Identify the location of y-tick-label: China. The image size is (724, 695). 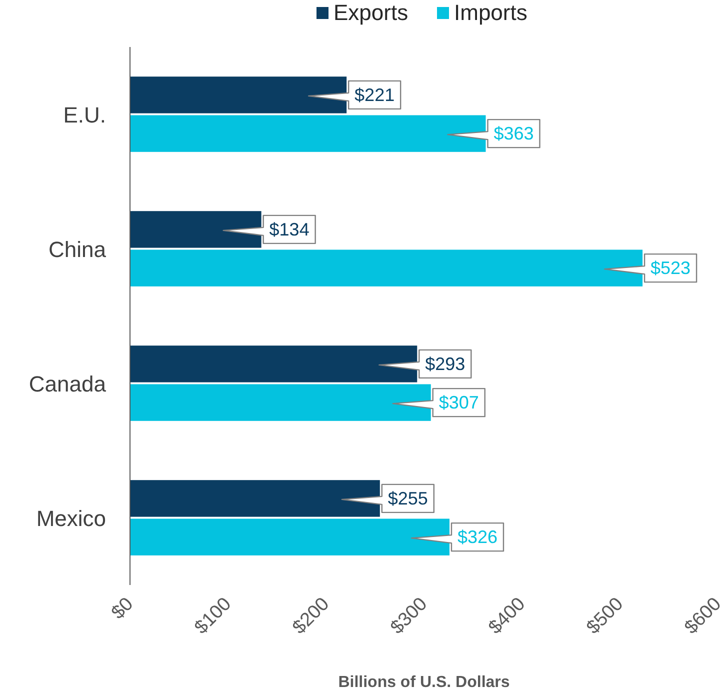
(77, 249).